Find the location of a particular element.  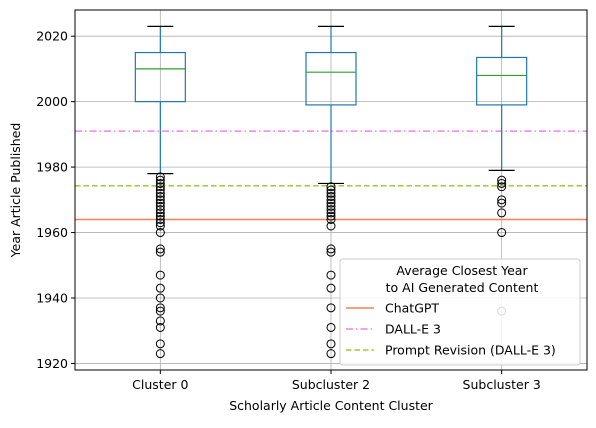

x-tick-label: Subcluster 2 is located at coordinates (331, 384).